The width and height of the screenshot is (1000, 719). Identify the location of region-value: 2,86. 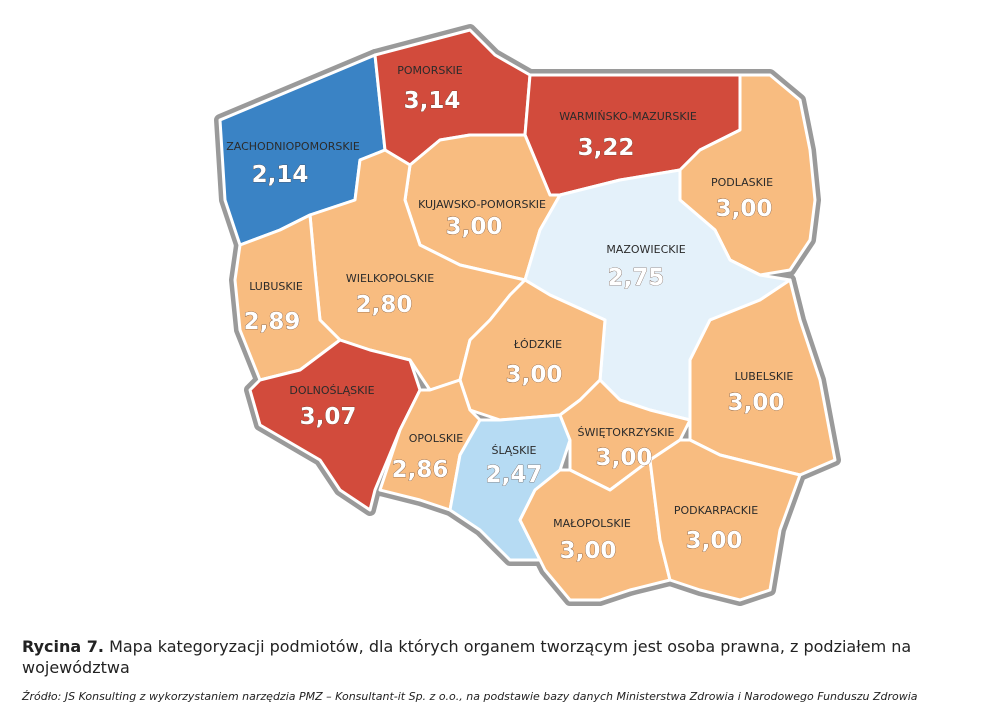
(420, 470).